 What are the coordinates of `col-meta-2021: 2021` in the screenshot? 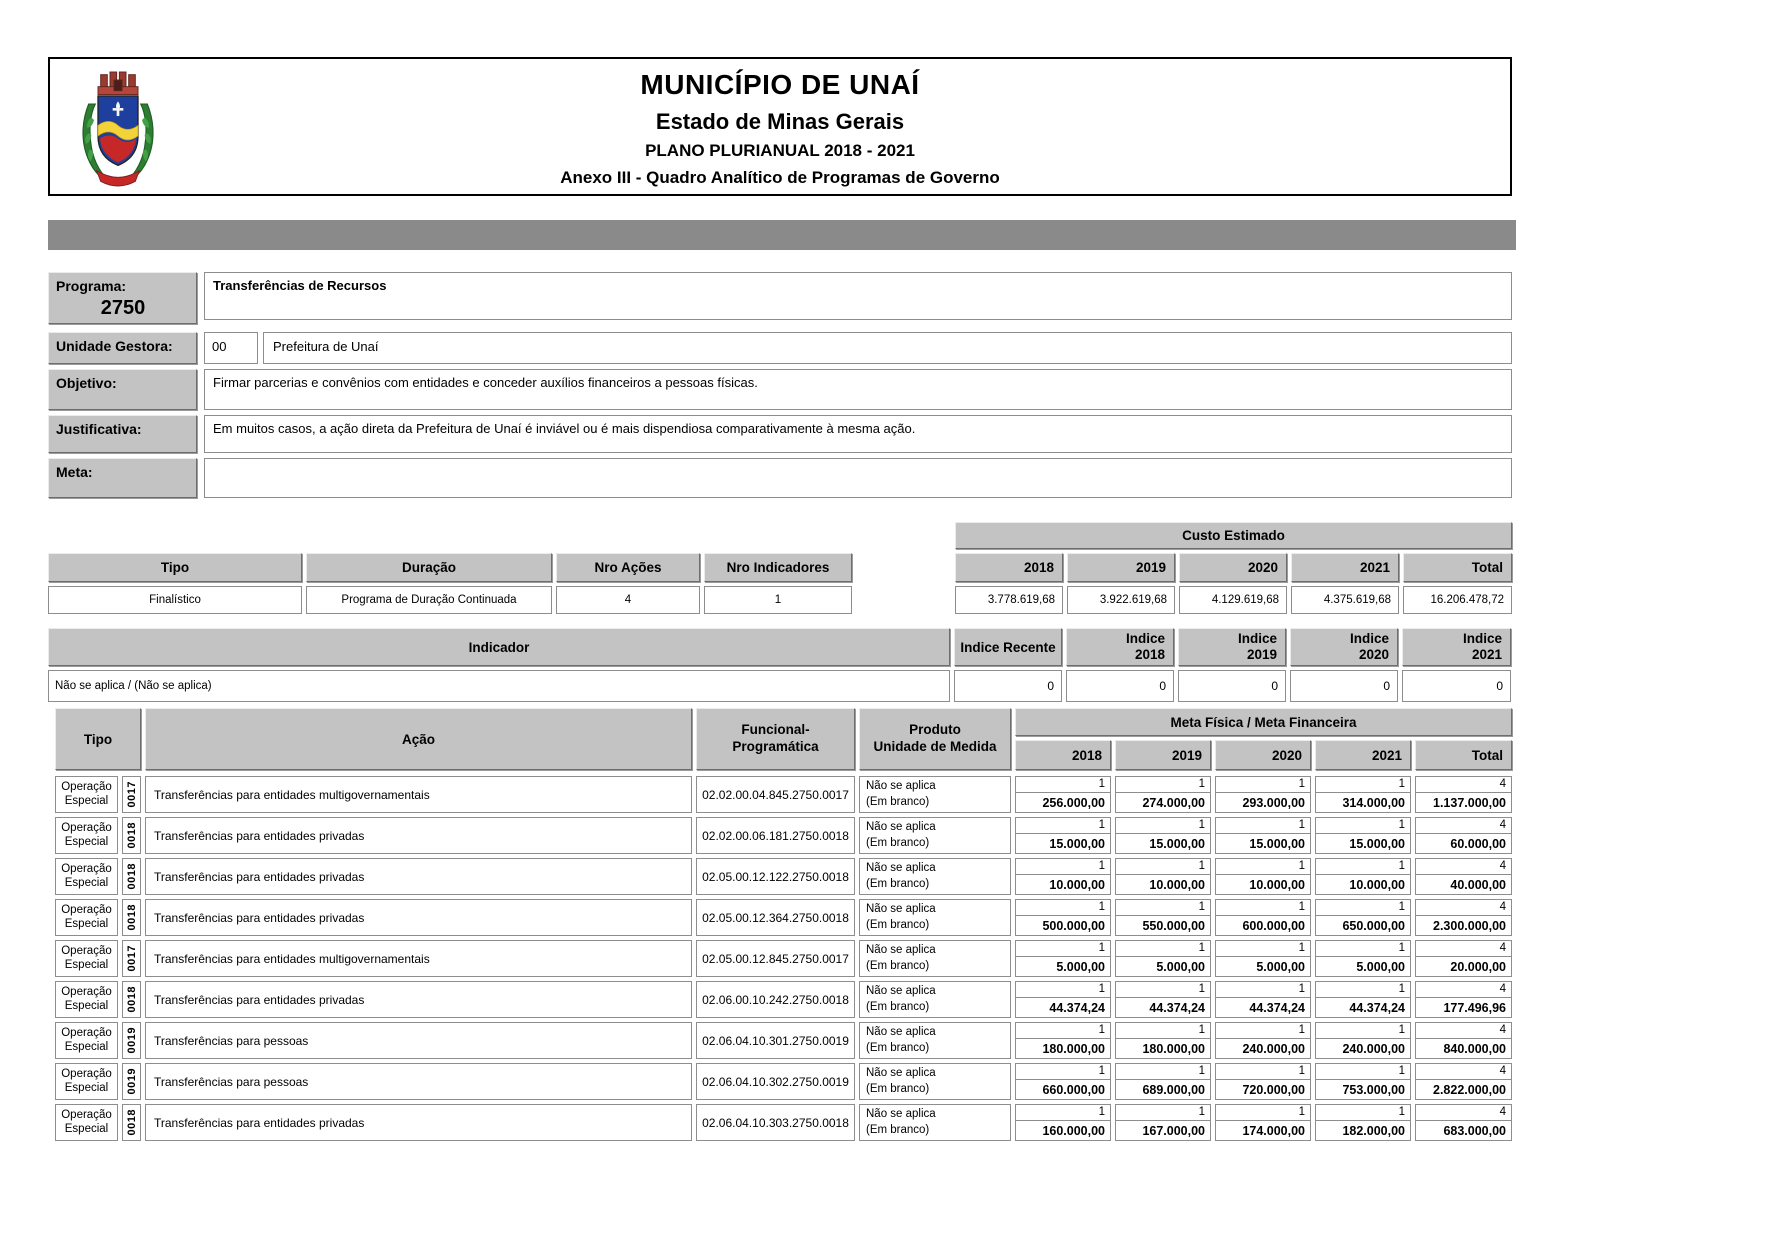 It's located at (1363, 755).